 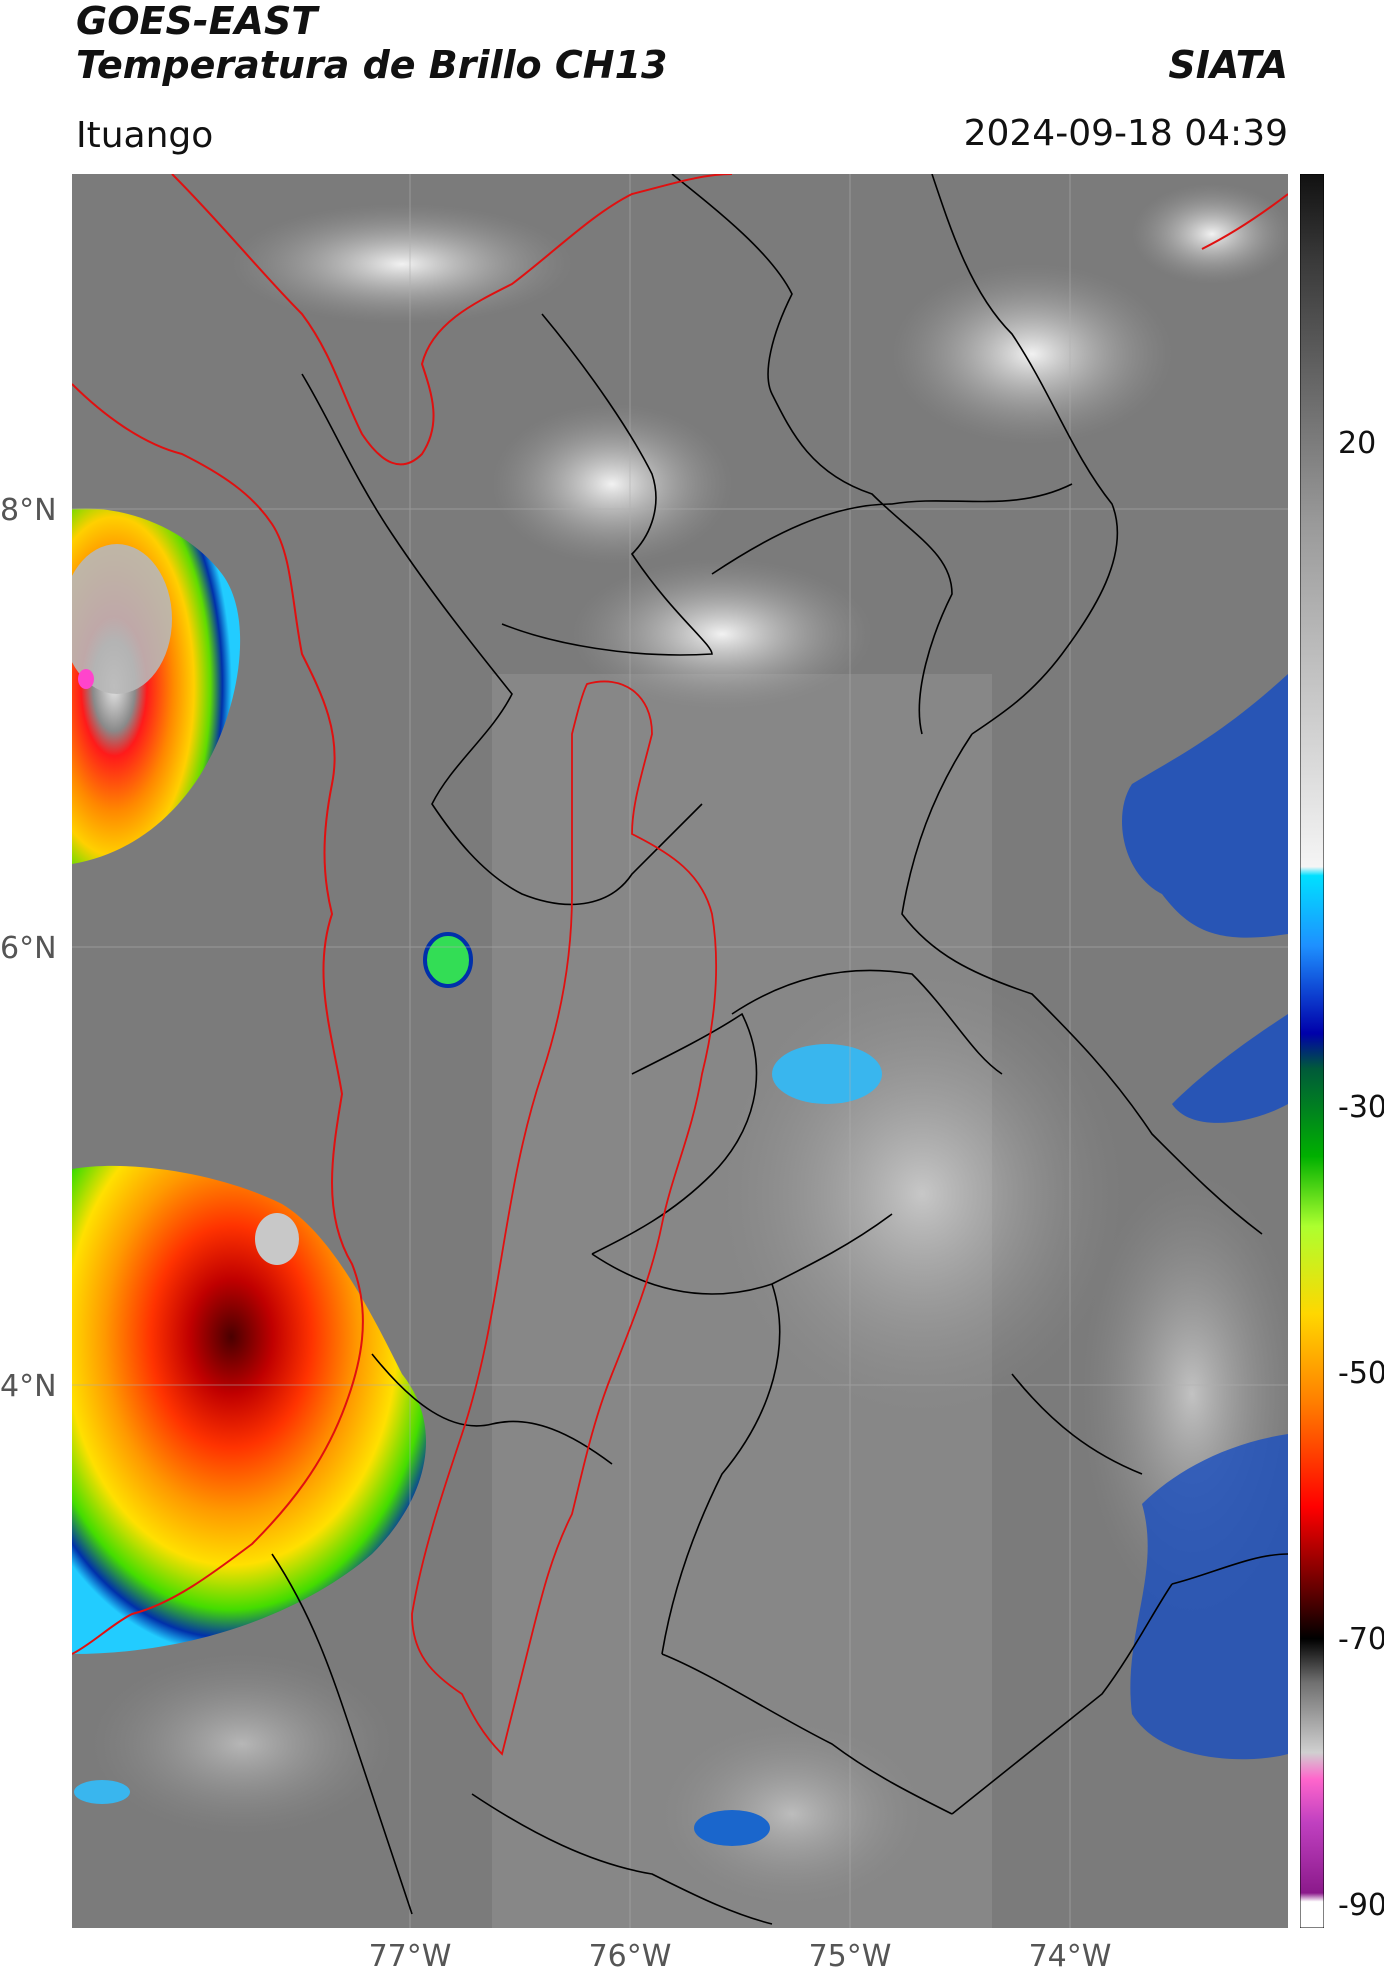 I want to click on storm-cell-south, so click(x=249, y=1409).